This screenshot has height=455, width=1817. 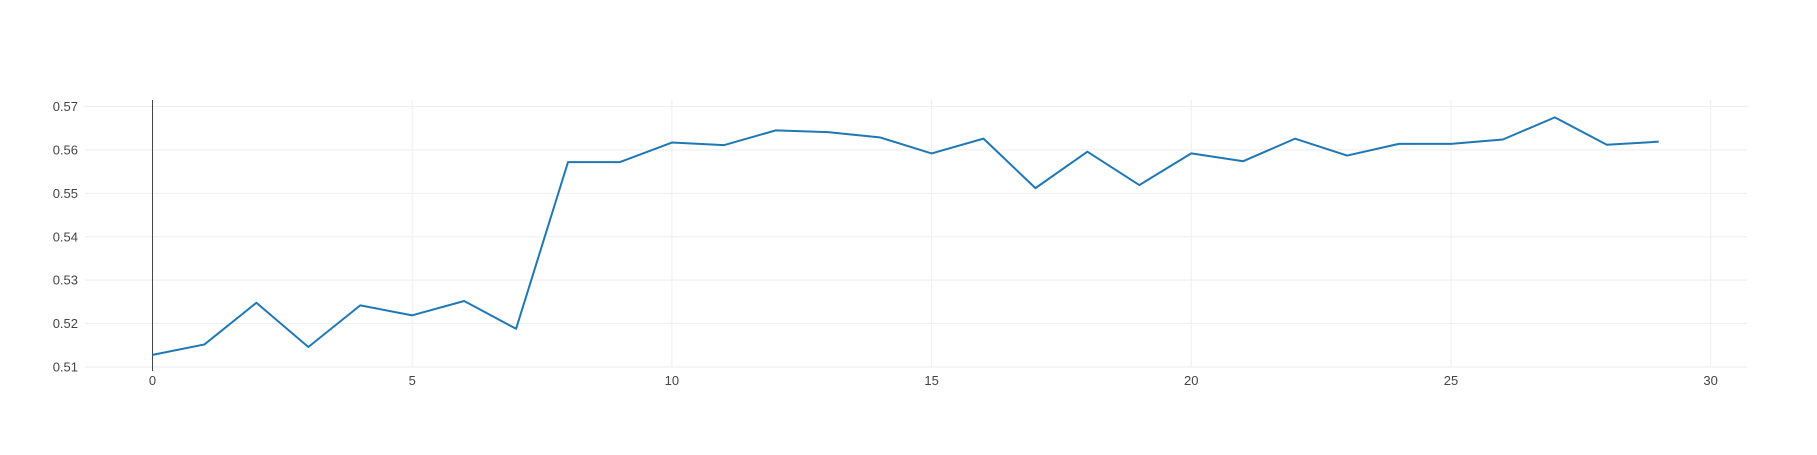 What do you see at coordinates (65, 367) in the screenshot?
I see `y-tick-label: 0.51` at bounding box center [65, 367].